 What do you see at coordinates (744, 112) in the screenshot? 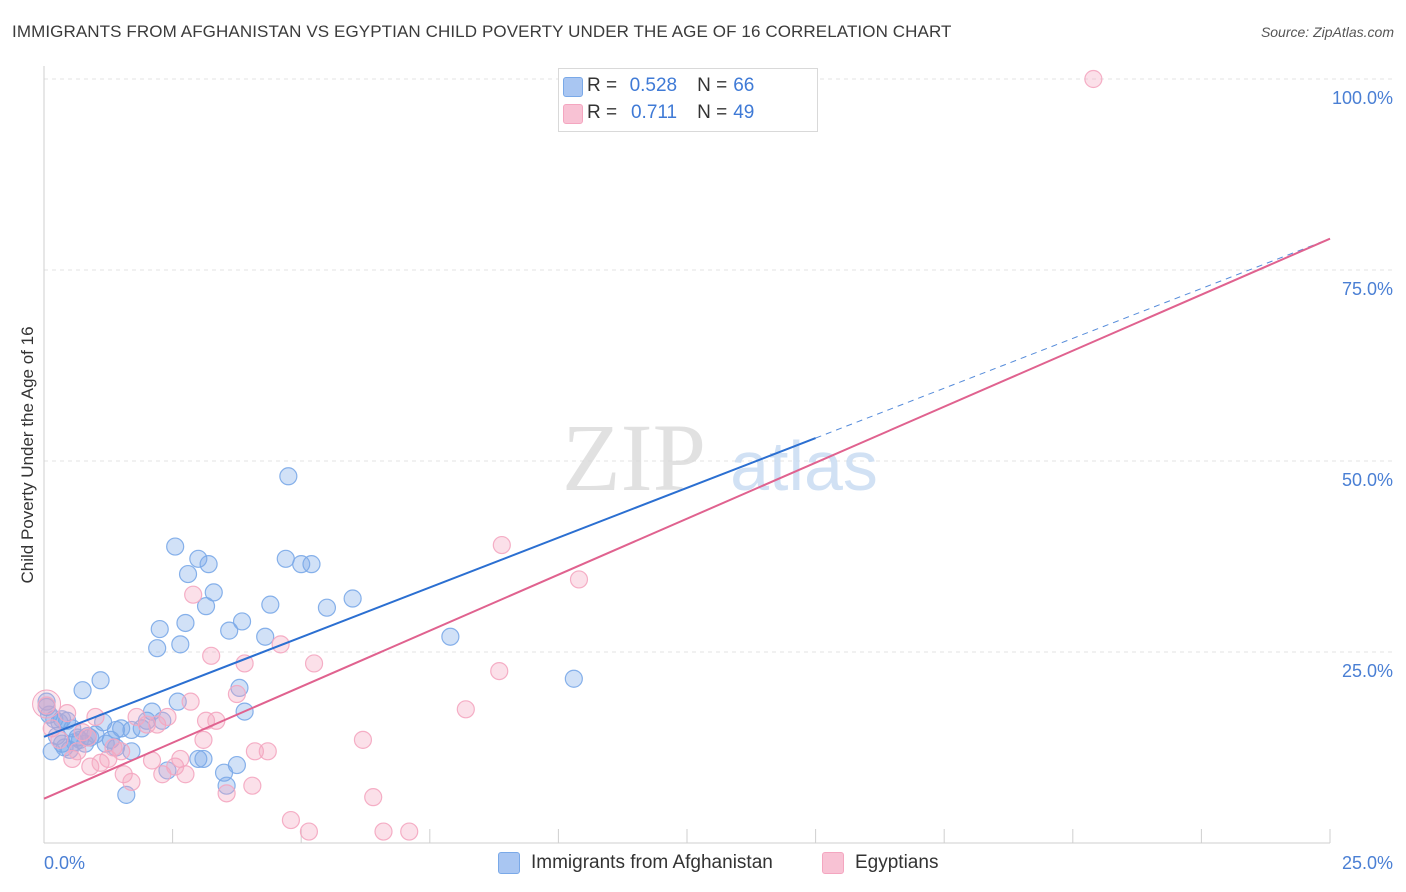
I see `legend-n-value: 49` at bounding box center [744, 112].